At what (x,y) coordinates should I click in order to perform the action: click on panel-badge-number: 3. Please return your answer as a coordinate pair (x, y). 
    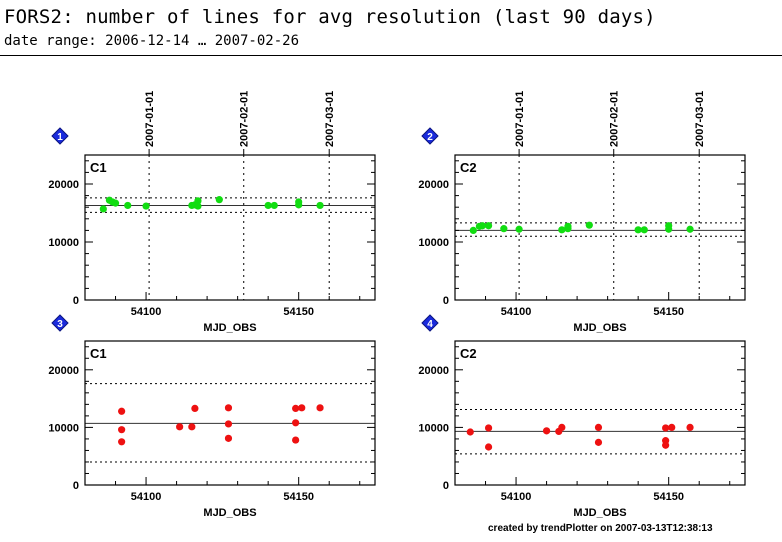
    Looking at the image, I should click on (60, 324).